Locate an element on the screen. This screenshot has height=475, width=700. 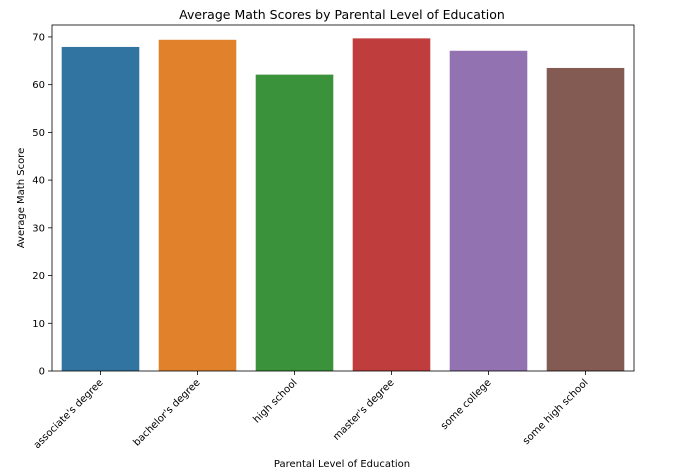
x-tick-label-5: some high school is located at coordinates (556, 412).